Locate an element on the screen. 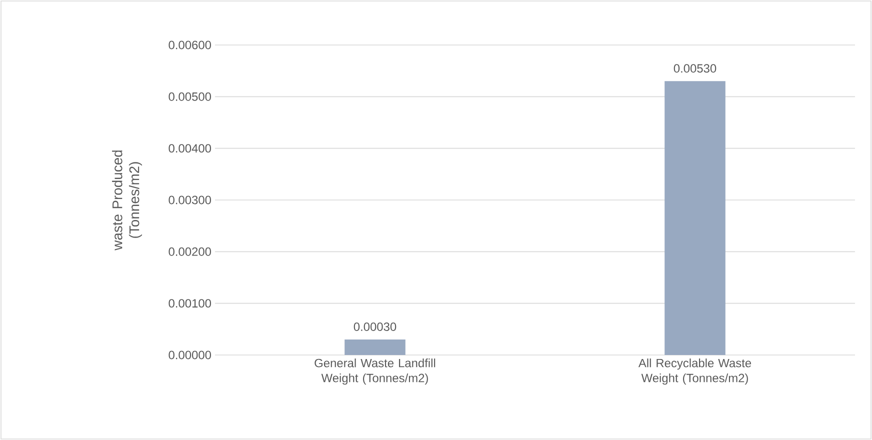  data-label: 0.00530 is located at coordinates (695, 68).